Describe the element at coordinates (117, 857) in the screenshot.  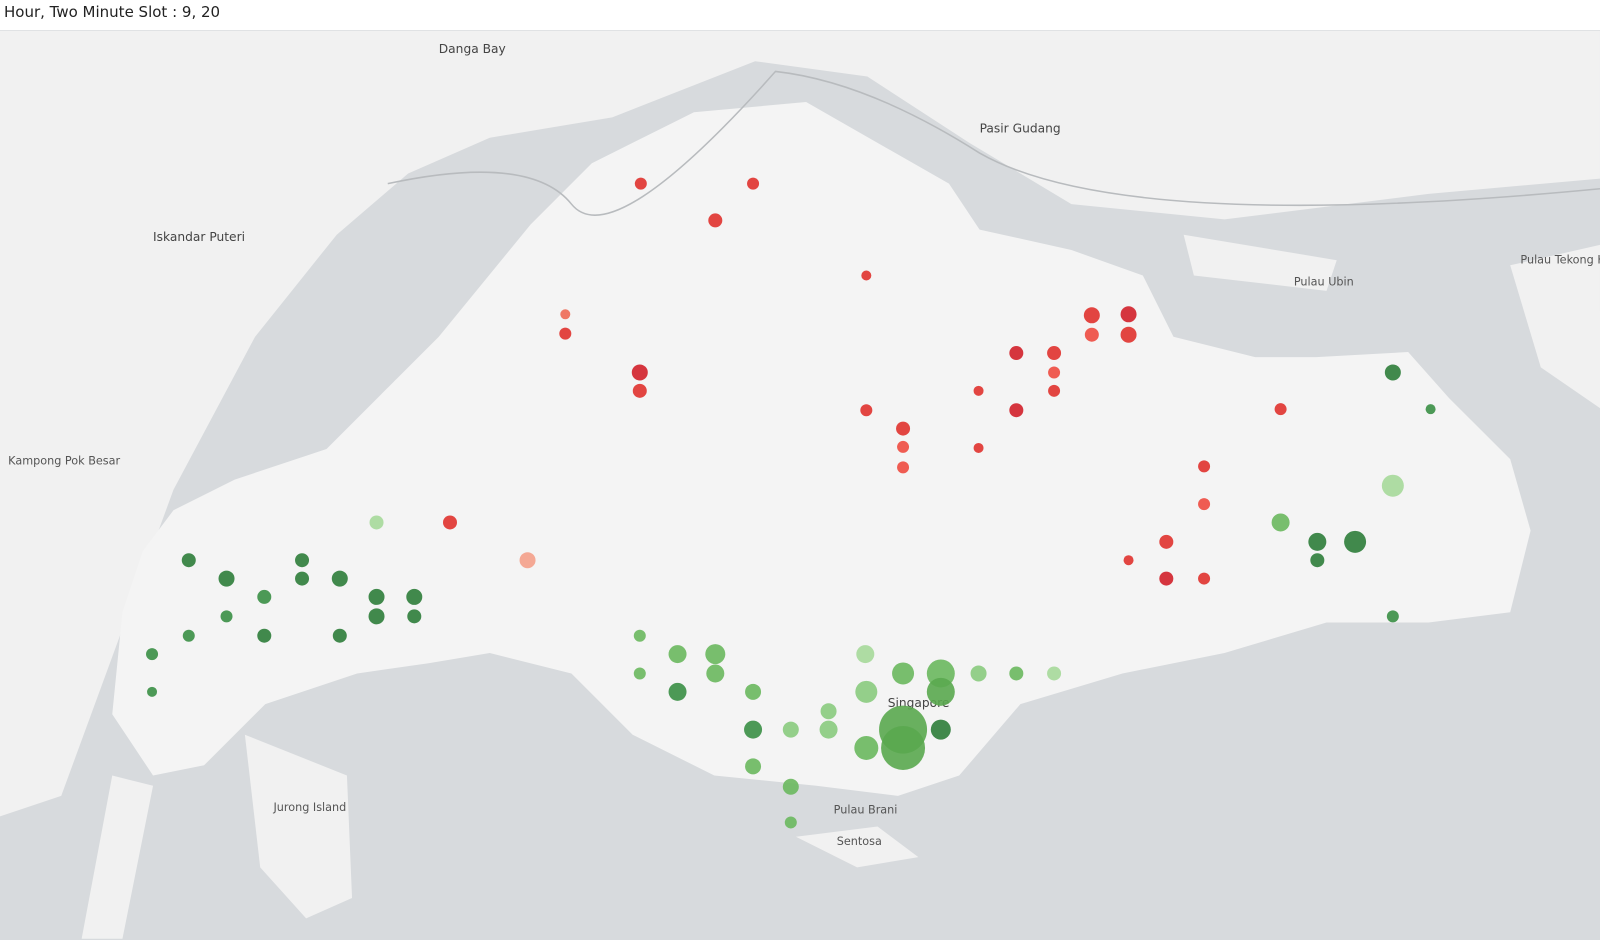
I see `tuas` at that location.